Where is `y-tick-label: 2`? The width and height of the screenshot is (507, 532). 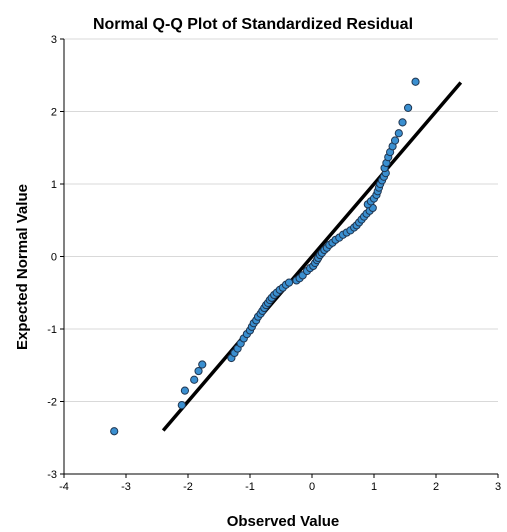 y-tick-label: 2 is located at coordinates (54, 113).